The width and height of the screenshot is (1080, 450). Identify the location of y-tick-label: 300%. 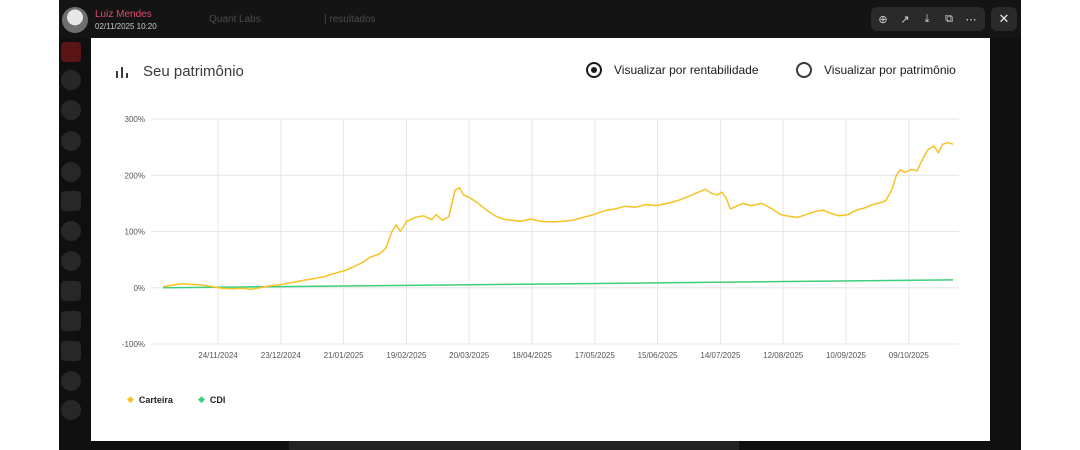
(135, 119).